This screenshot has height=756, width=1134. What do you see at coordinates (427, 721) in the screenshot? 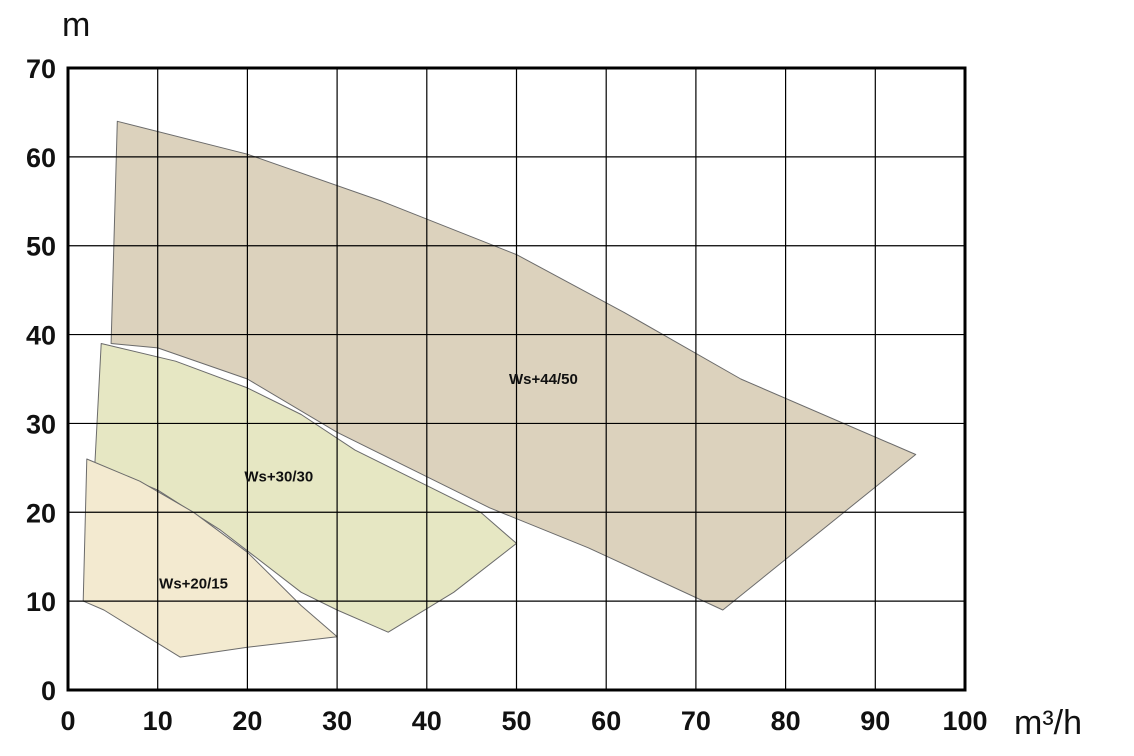
I see `x-tick-label-40: 40` at bounding box center [427, 721].